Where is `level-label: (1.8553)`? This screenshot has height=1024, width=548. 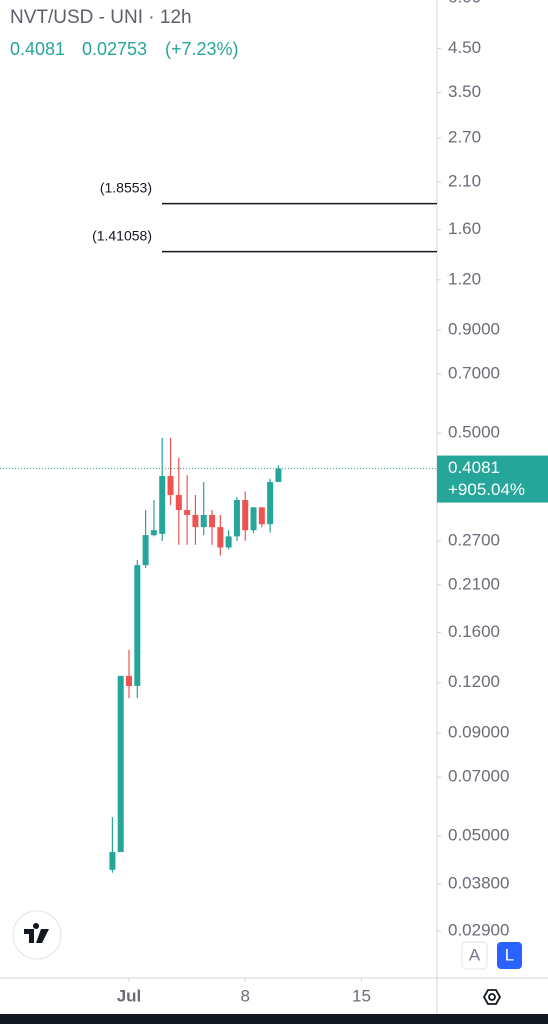
level-label: (1.8553) is located at coordinates (126, 187).